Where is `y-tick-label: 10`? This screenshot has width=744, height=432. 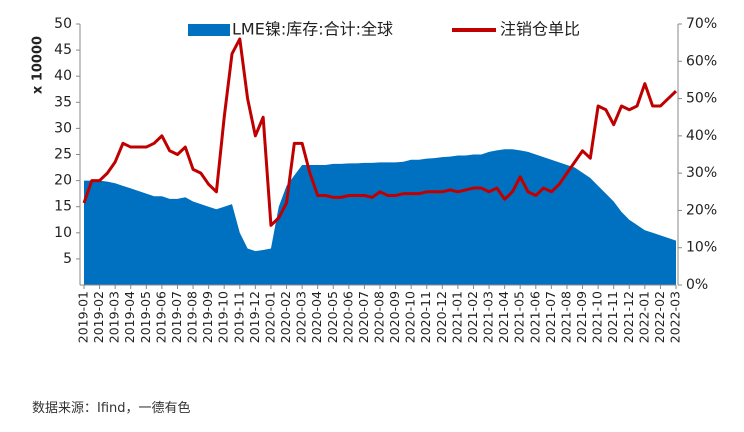
y-tick-label: 10 is located at coordinates (63, 233).